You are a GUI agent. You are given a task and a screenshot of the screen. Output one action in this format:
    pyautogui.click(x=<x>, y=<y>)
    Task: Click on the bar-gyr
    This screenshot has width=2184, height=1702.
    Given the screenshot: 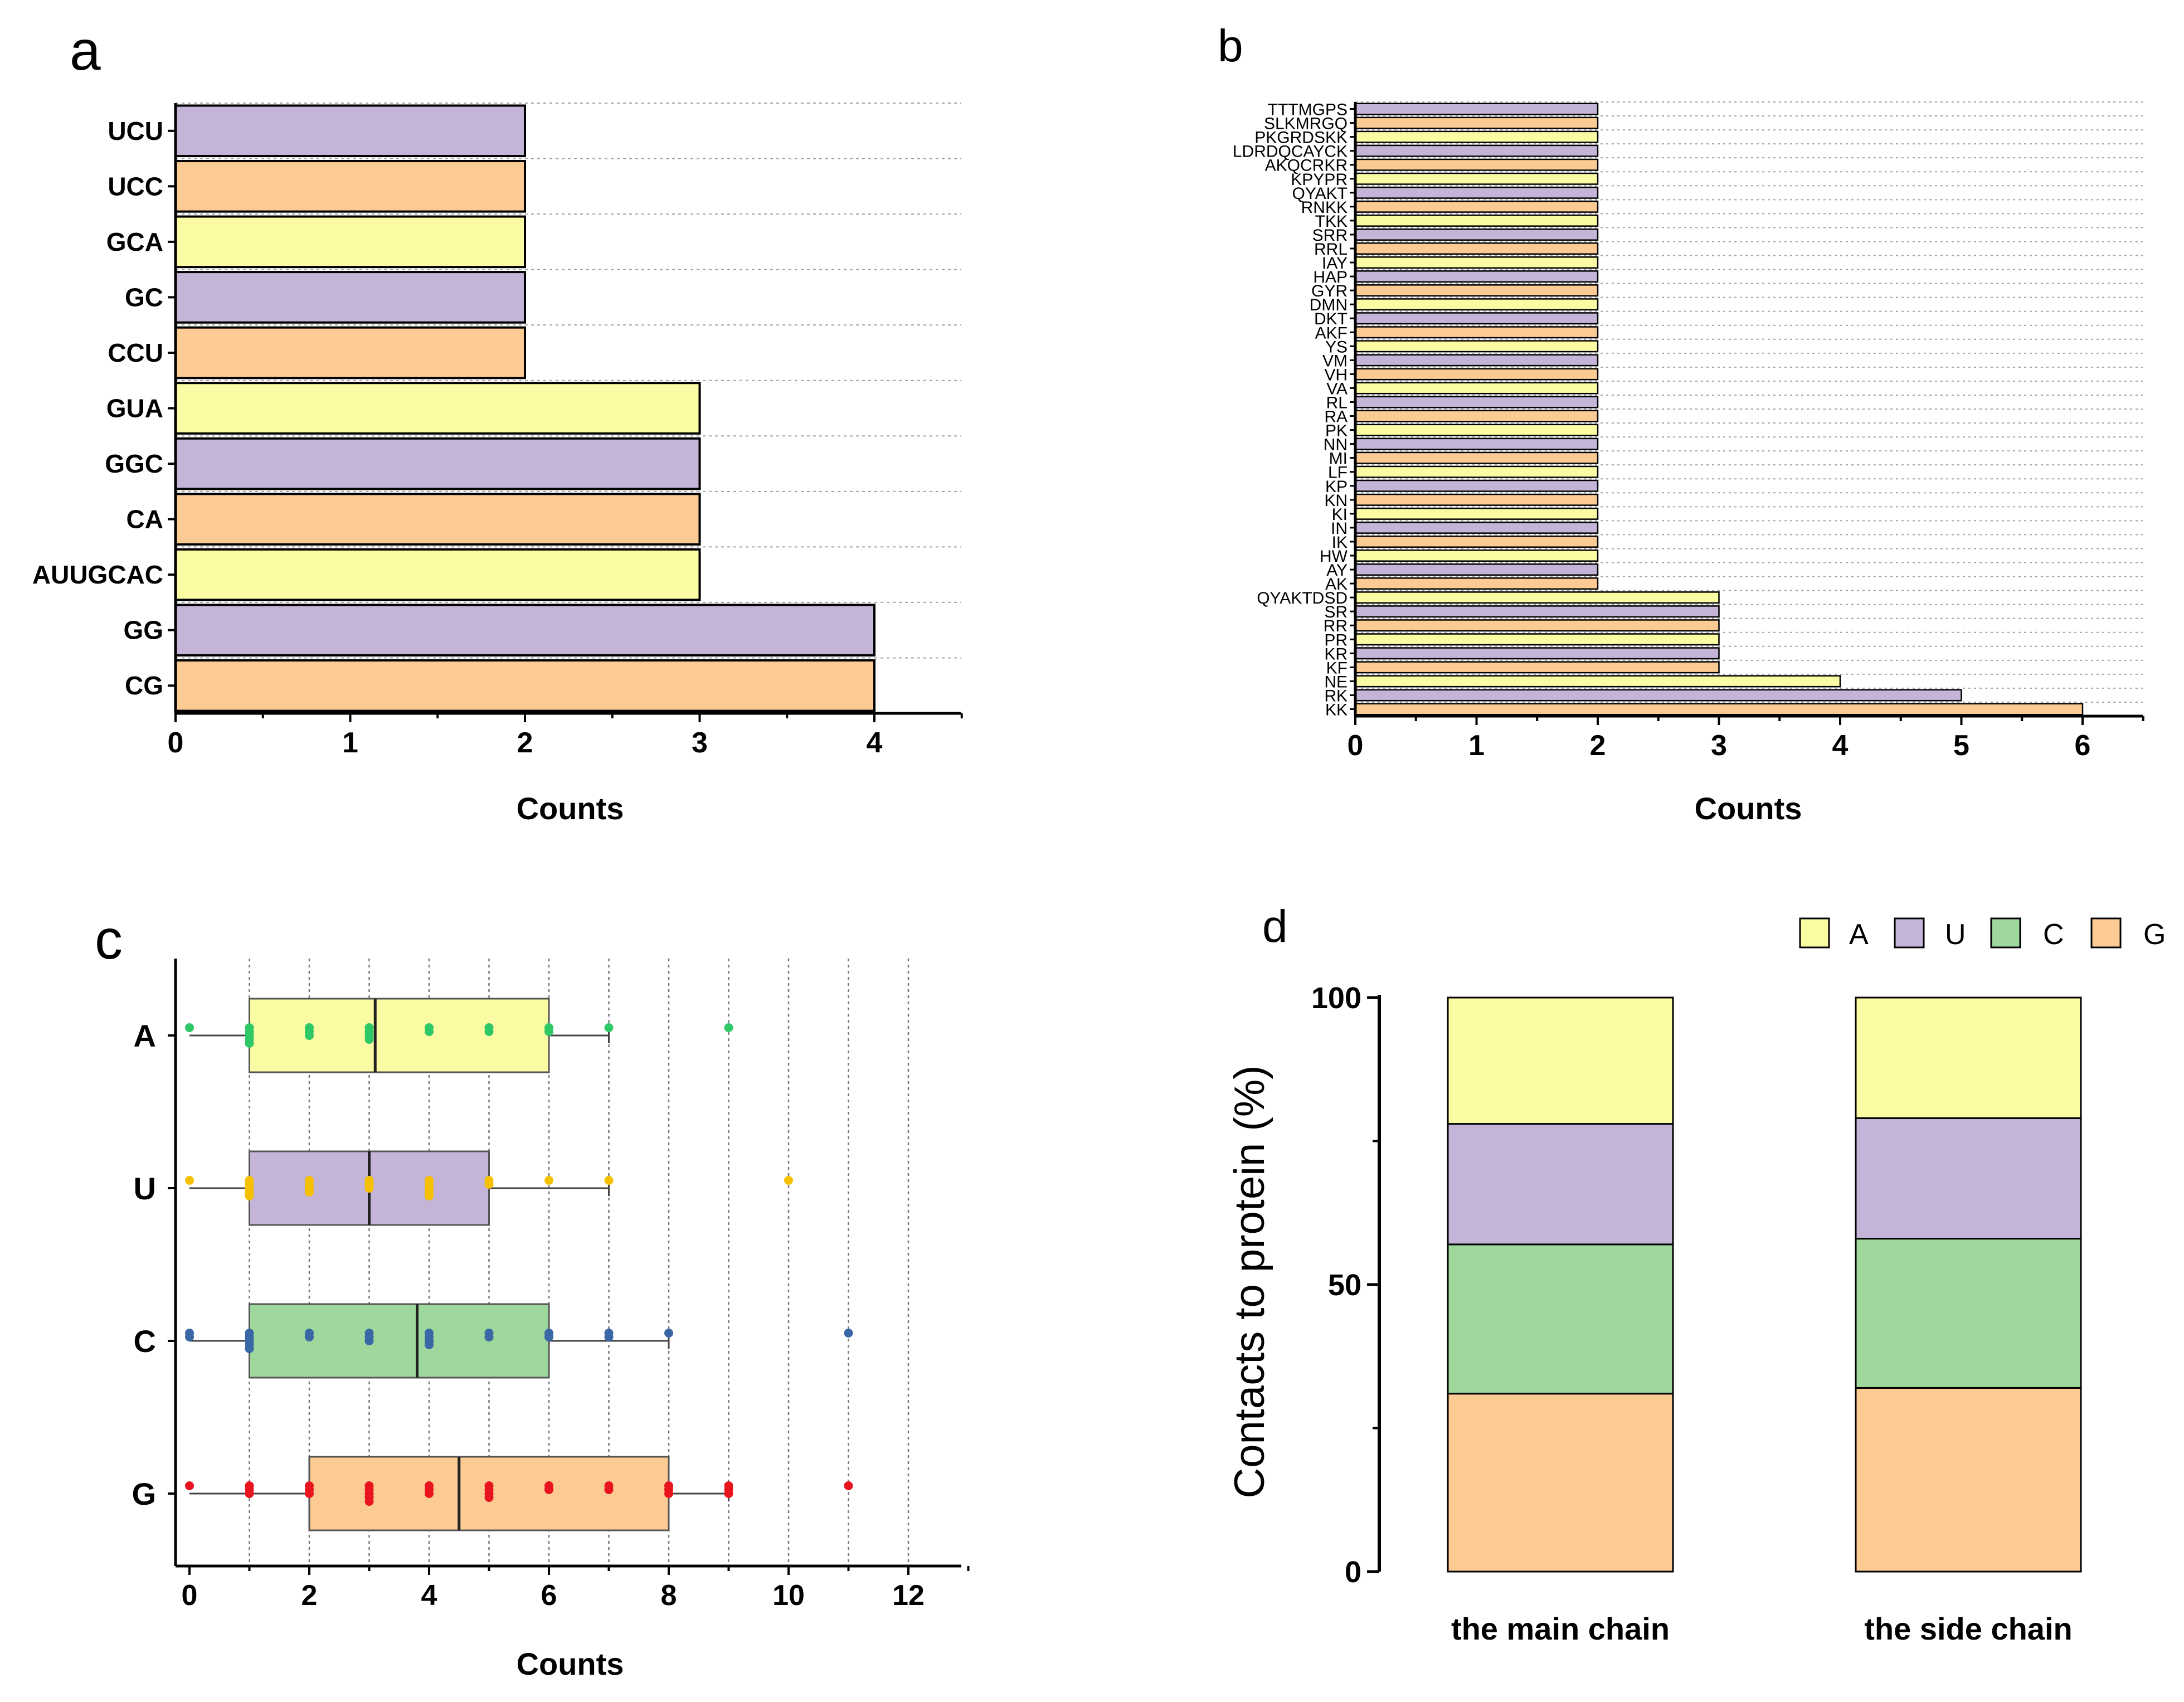 What is the action you would take?
    pyautogui.click(x=1477, y=290)
    